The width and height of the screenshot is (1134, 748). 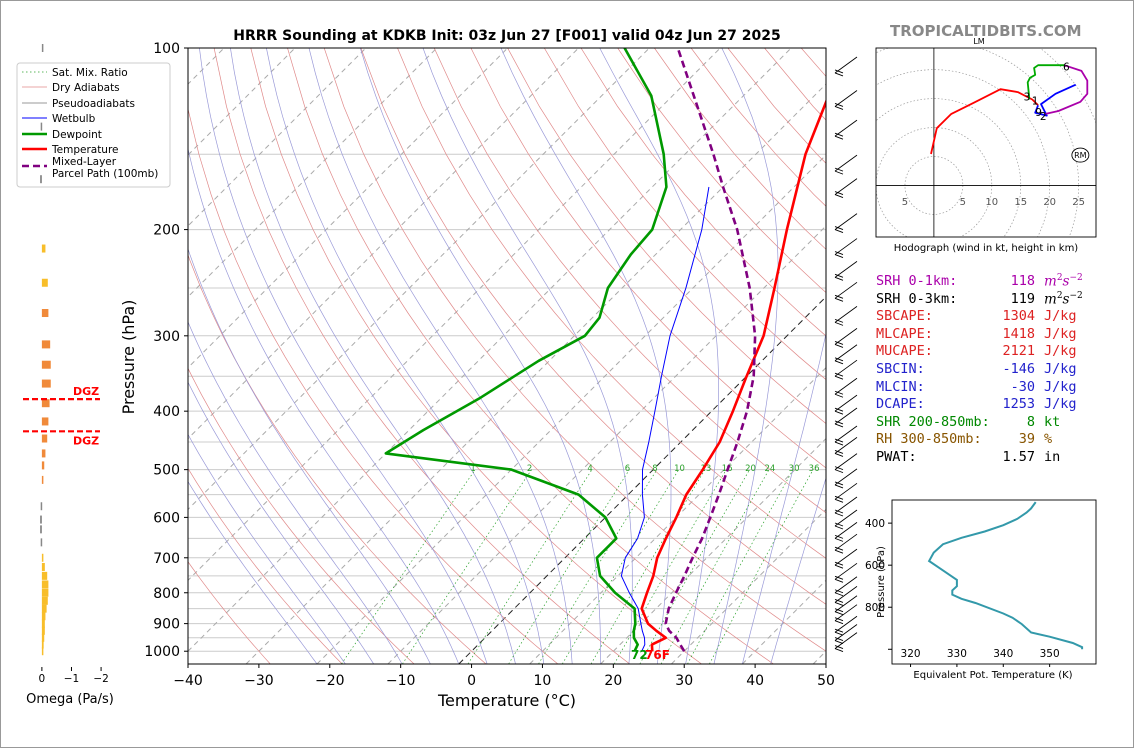 I want to click on index-unit: J/kg, so click(x=1060, y=386).